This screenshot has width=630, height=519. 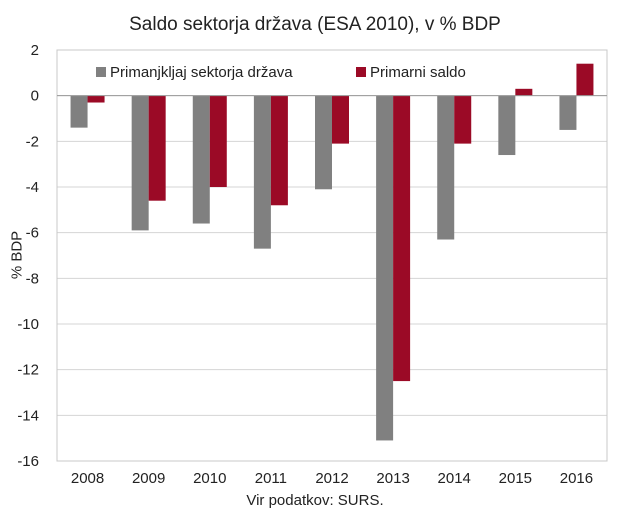 What do you see at coordinates (35, 96) in the screenshot?
I see `y-tick-label: 0` at bounding box center [35, 96].